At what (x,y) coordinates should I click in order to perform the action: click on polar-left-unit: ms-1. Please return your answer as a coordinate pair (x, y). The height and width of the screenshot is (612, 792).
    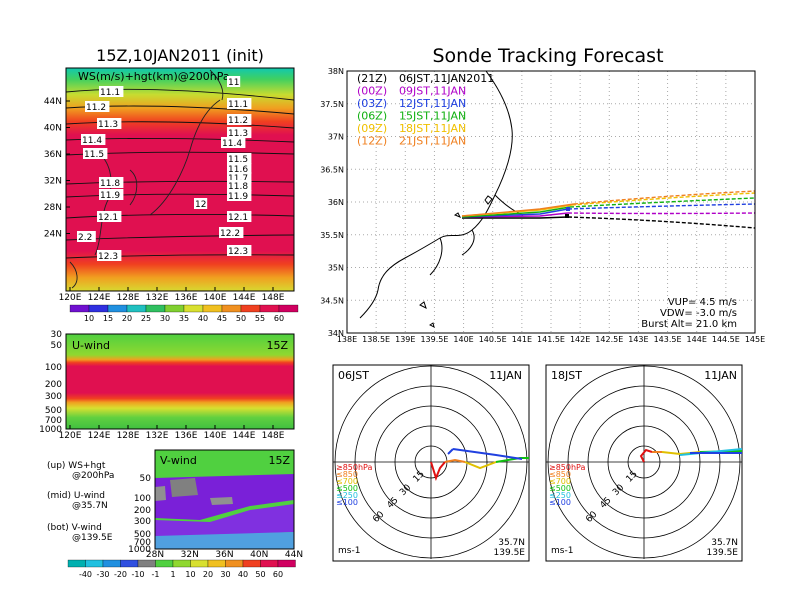
    Looking at the image, I should click on (349, 551).